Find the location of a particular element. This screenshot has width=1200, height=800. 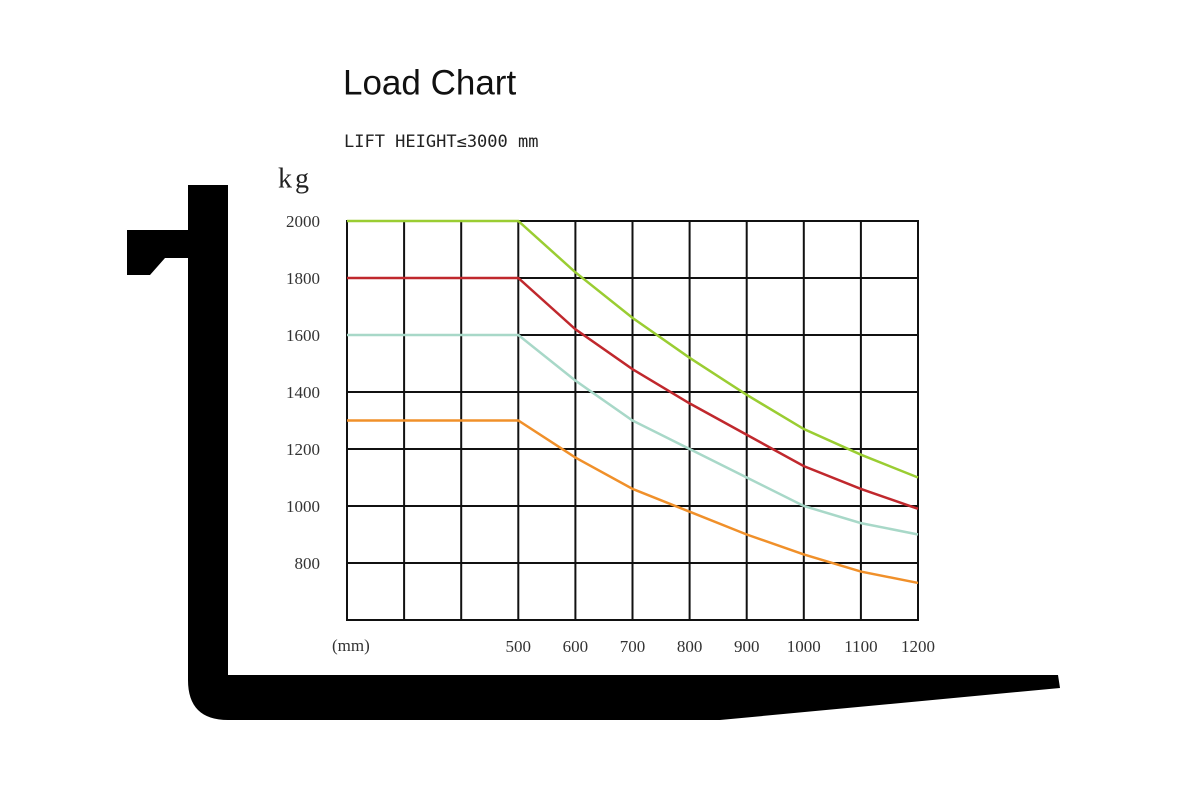

chart-title: Load Chart is located at coordinates (429, 82).